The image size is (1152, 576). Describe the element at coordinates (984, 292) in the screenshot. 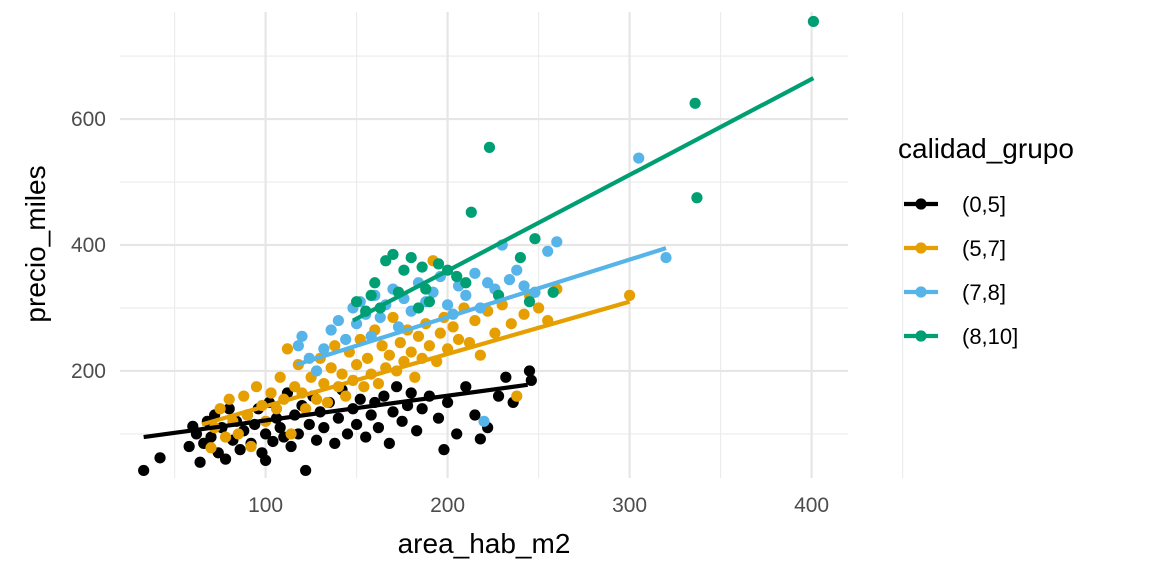

I see `legend-label: (7,8]` at that location.